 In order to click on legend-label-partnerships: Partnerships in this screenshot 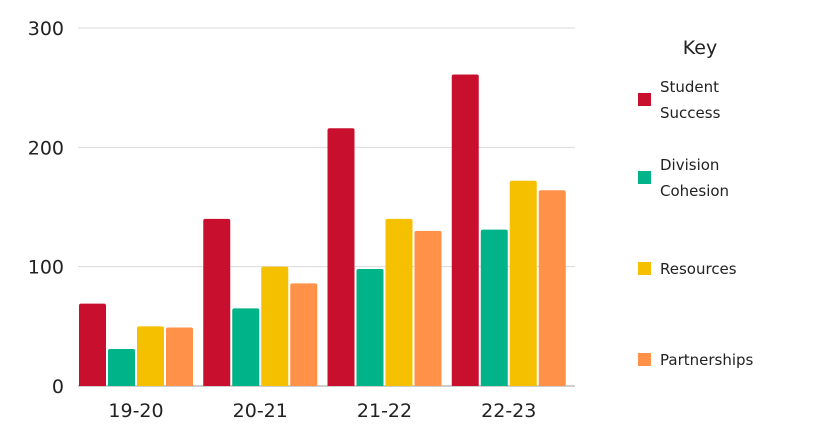, I will do `click(707, 360)`.